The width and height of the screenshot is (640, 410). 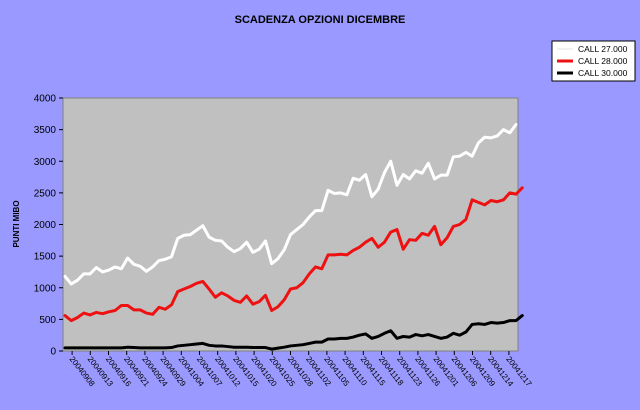 I want to click on legend: CALL 27.000 CALL 28.000 CALL 30.000, so click(x=593, y=61).